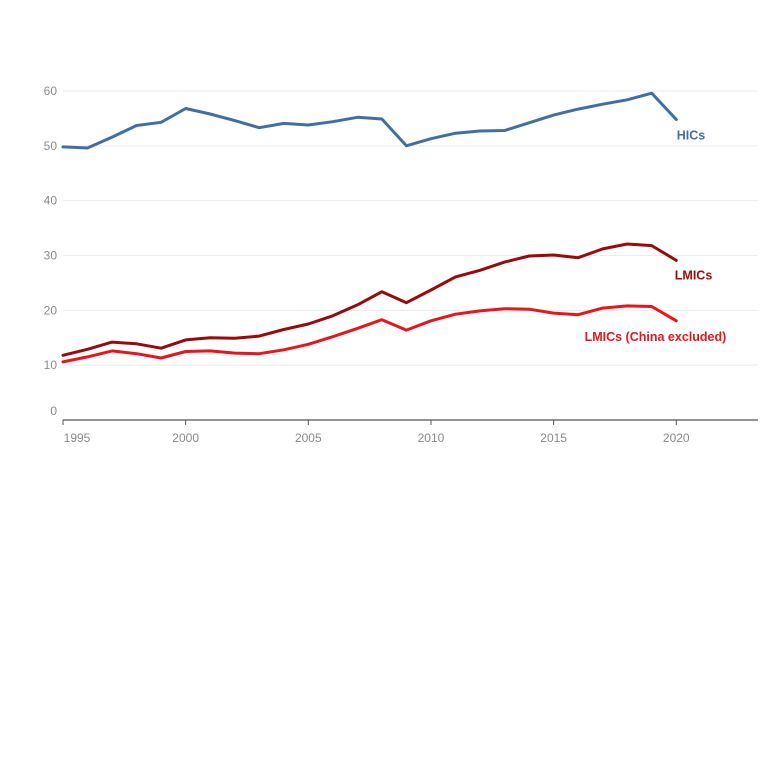  I want to click on y-tick-label: 30, so click(51, 256).